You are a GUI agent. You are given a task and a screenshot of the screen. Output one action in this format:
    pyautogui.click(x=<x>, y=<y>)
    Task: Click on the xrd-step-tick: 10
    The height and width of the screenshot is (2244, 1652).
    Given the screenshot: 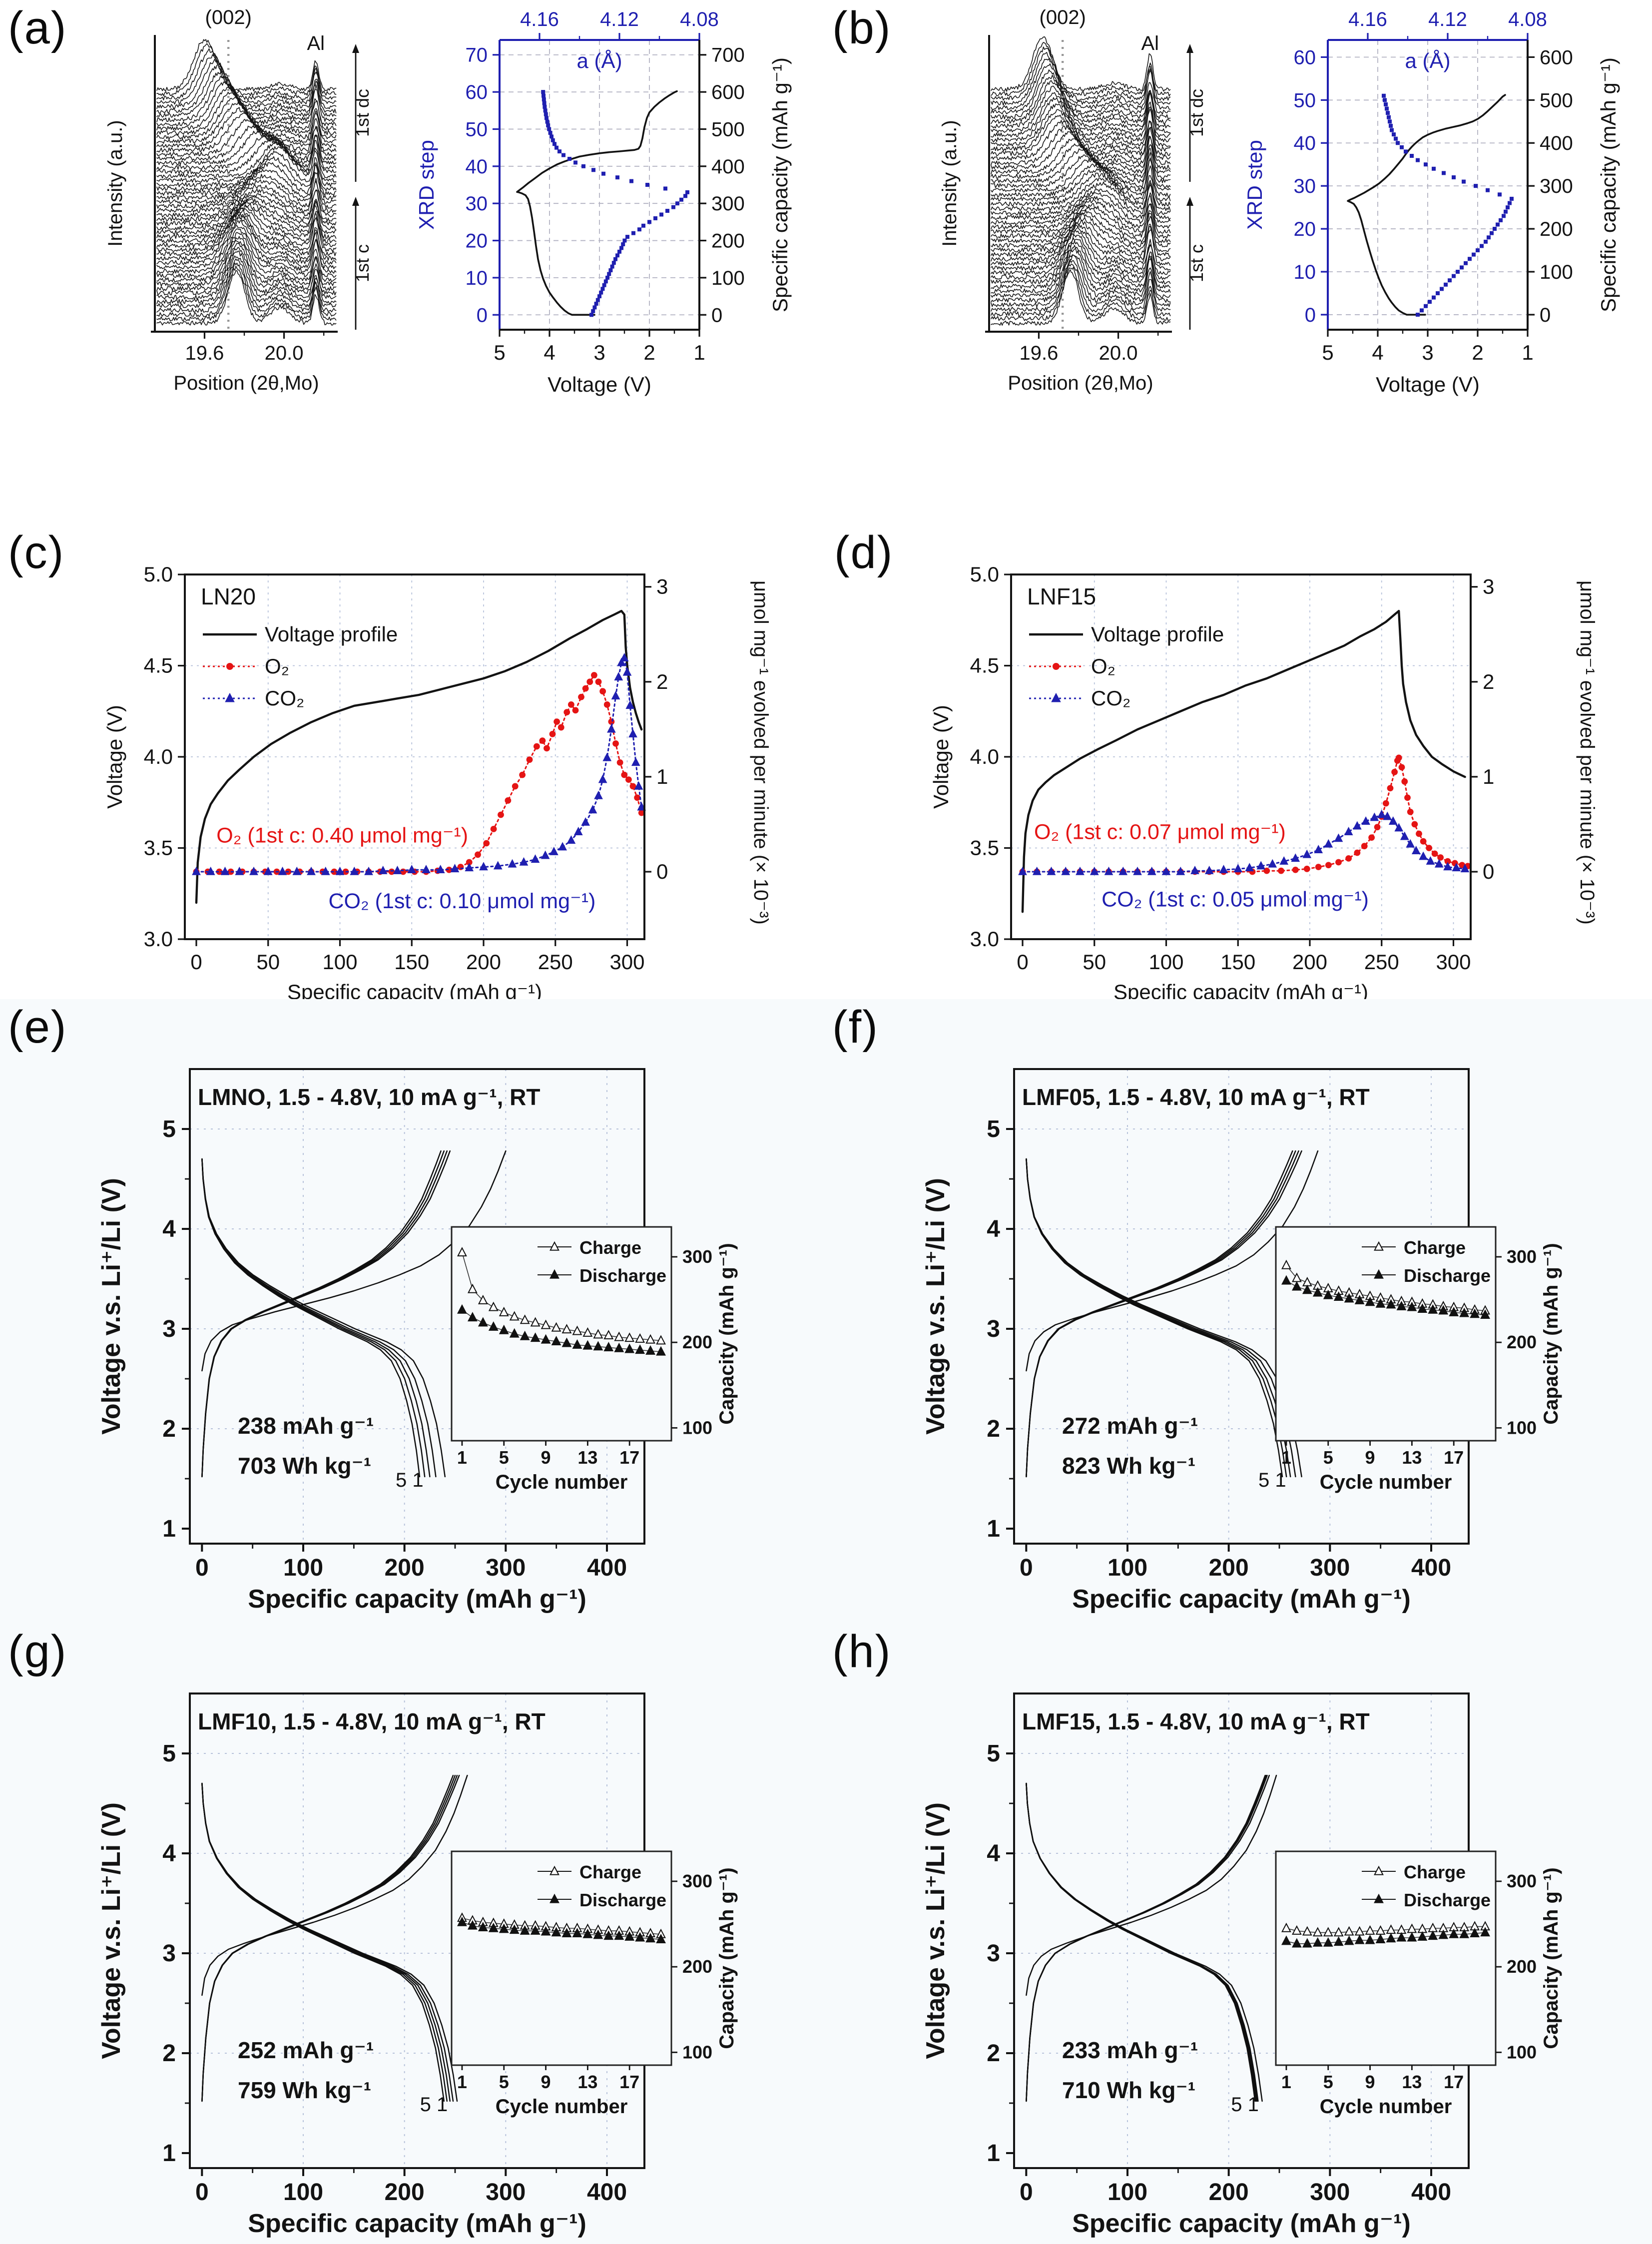 What is the action you would take?
    pyautogui.click(x=1305, y=272)
    